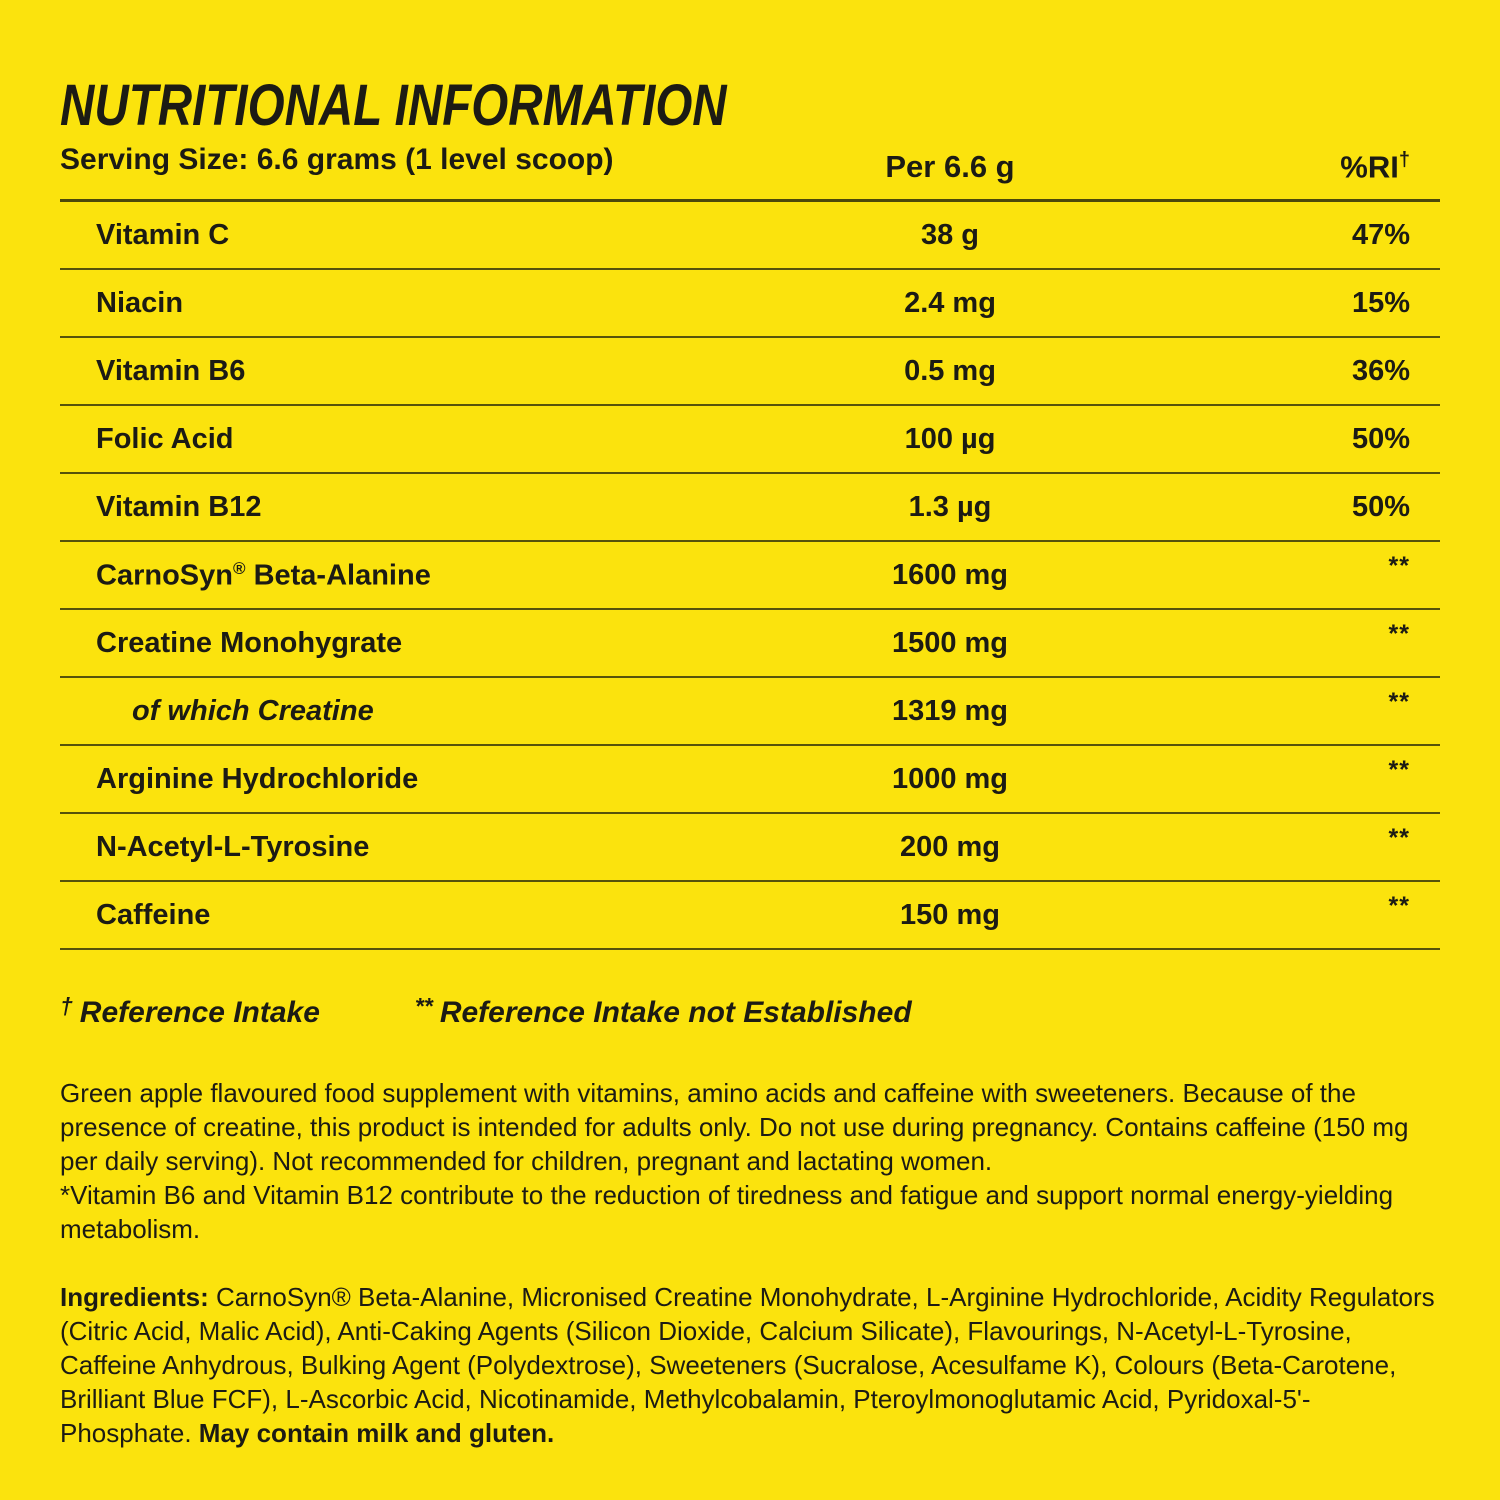 This screenshot has width=1500, height=1500. I want to click on row-name: of which Creatine, so click(253, 710).